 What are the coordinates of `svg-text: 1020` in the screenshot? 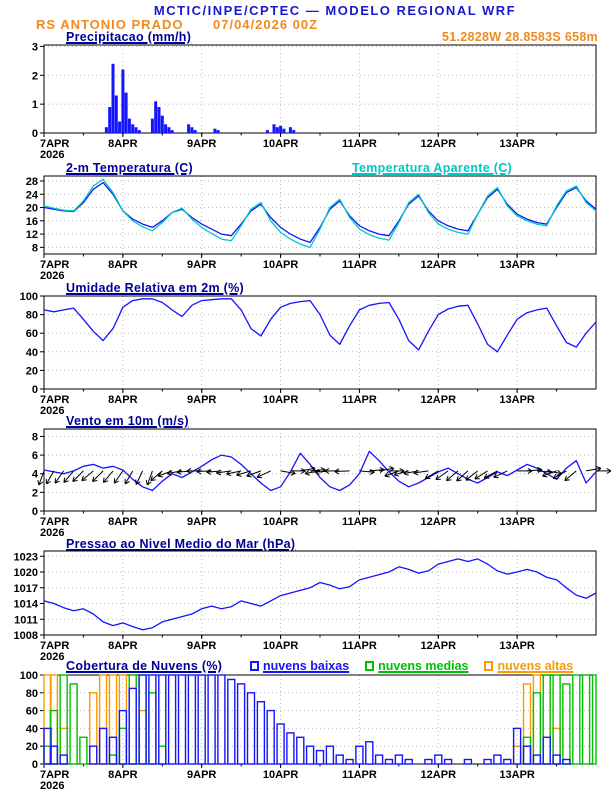 It's located at (26, 573).